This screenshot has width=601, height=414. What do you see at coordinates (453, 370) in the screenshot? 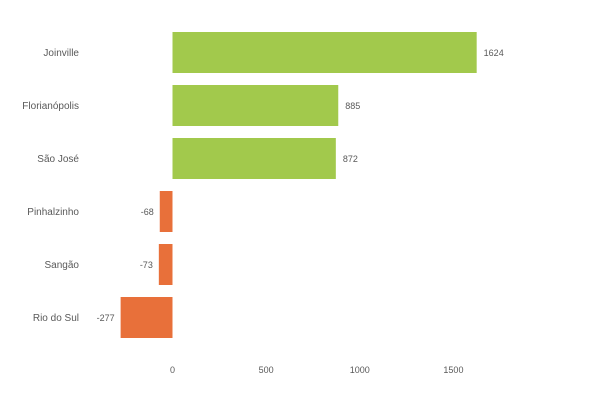
I see `x-tick-label: 1500` at bounding box center [453, 370].